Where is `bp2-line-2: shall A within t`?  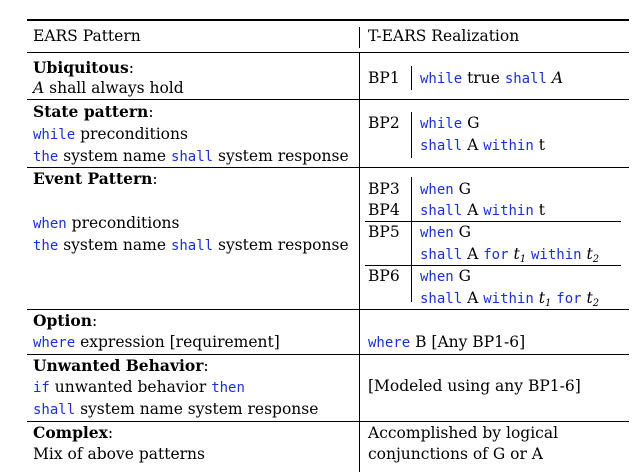
bp2-line-2: shall A within t is located at coordinates (482, 145).